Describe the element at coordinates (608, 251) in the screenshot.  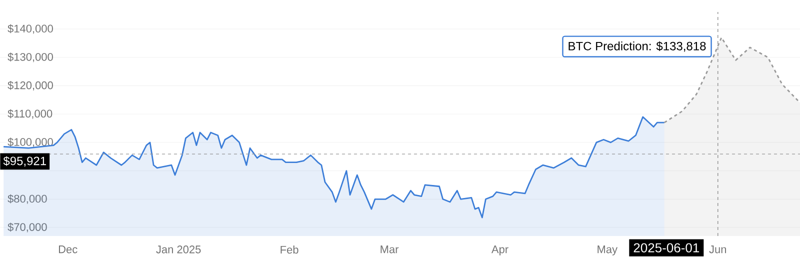
I see `x-tick-label: May` at that location.